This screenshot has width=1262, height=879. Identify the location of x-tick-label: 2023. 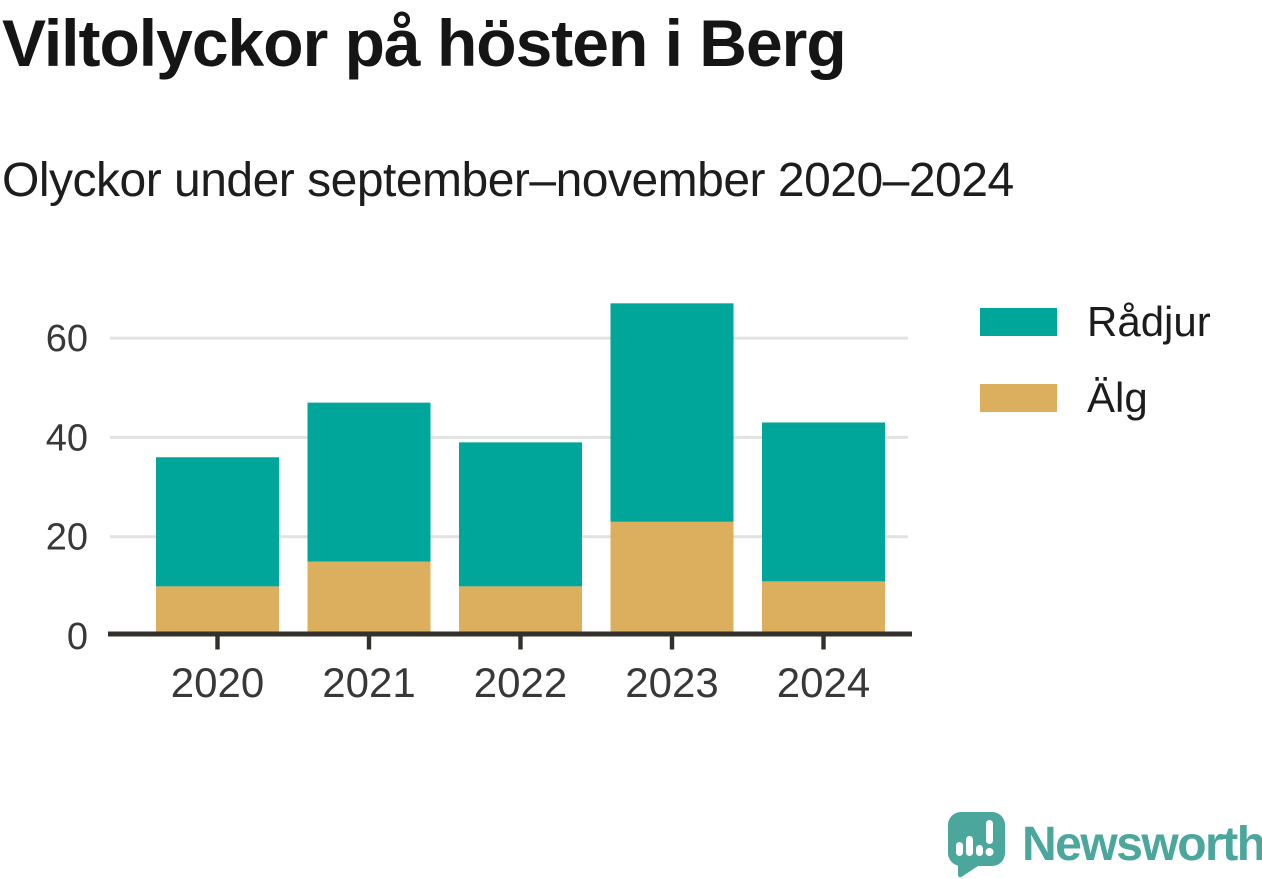
(671, 682).